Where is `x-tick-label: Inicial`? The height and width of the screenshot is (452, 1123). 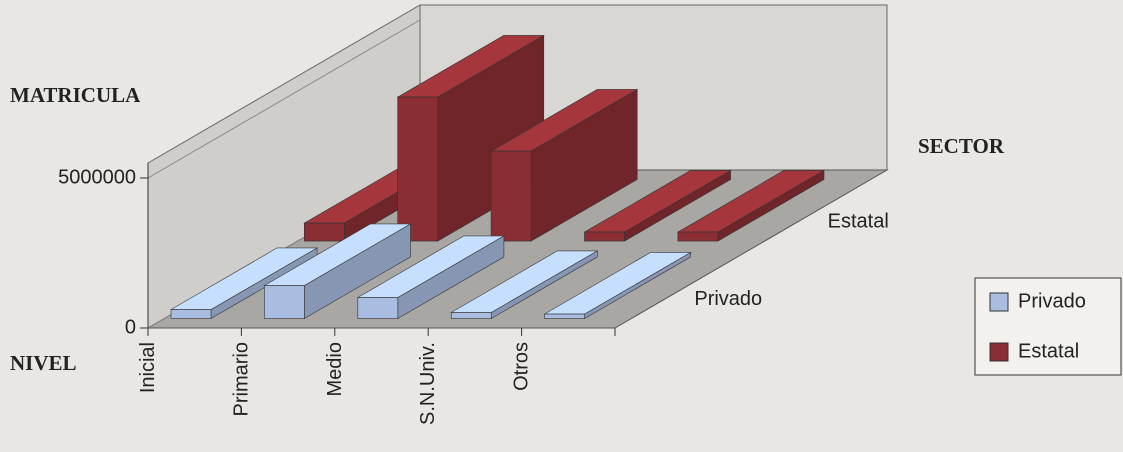 x-tick-label: Inicial is located at coordinates (148, 367).